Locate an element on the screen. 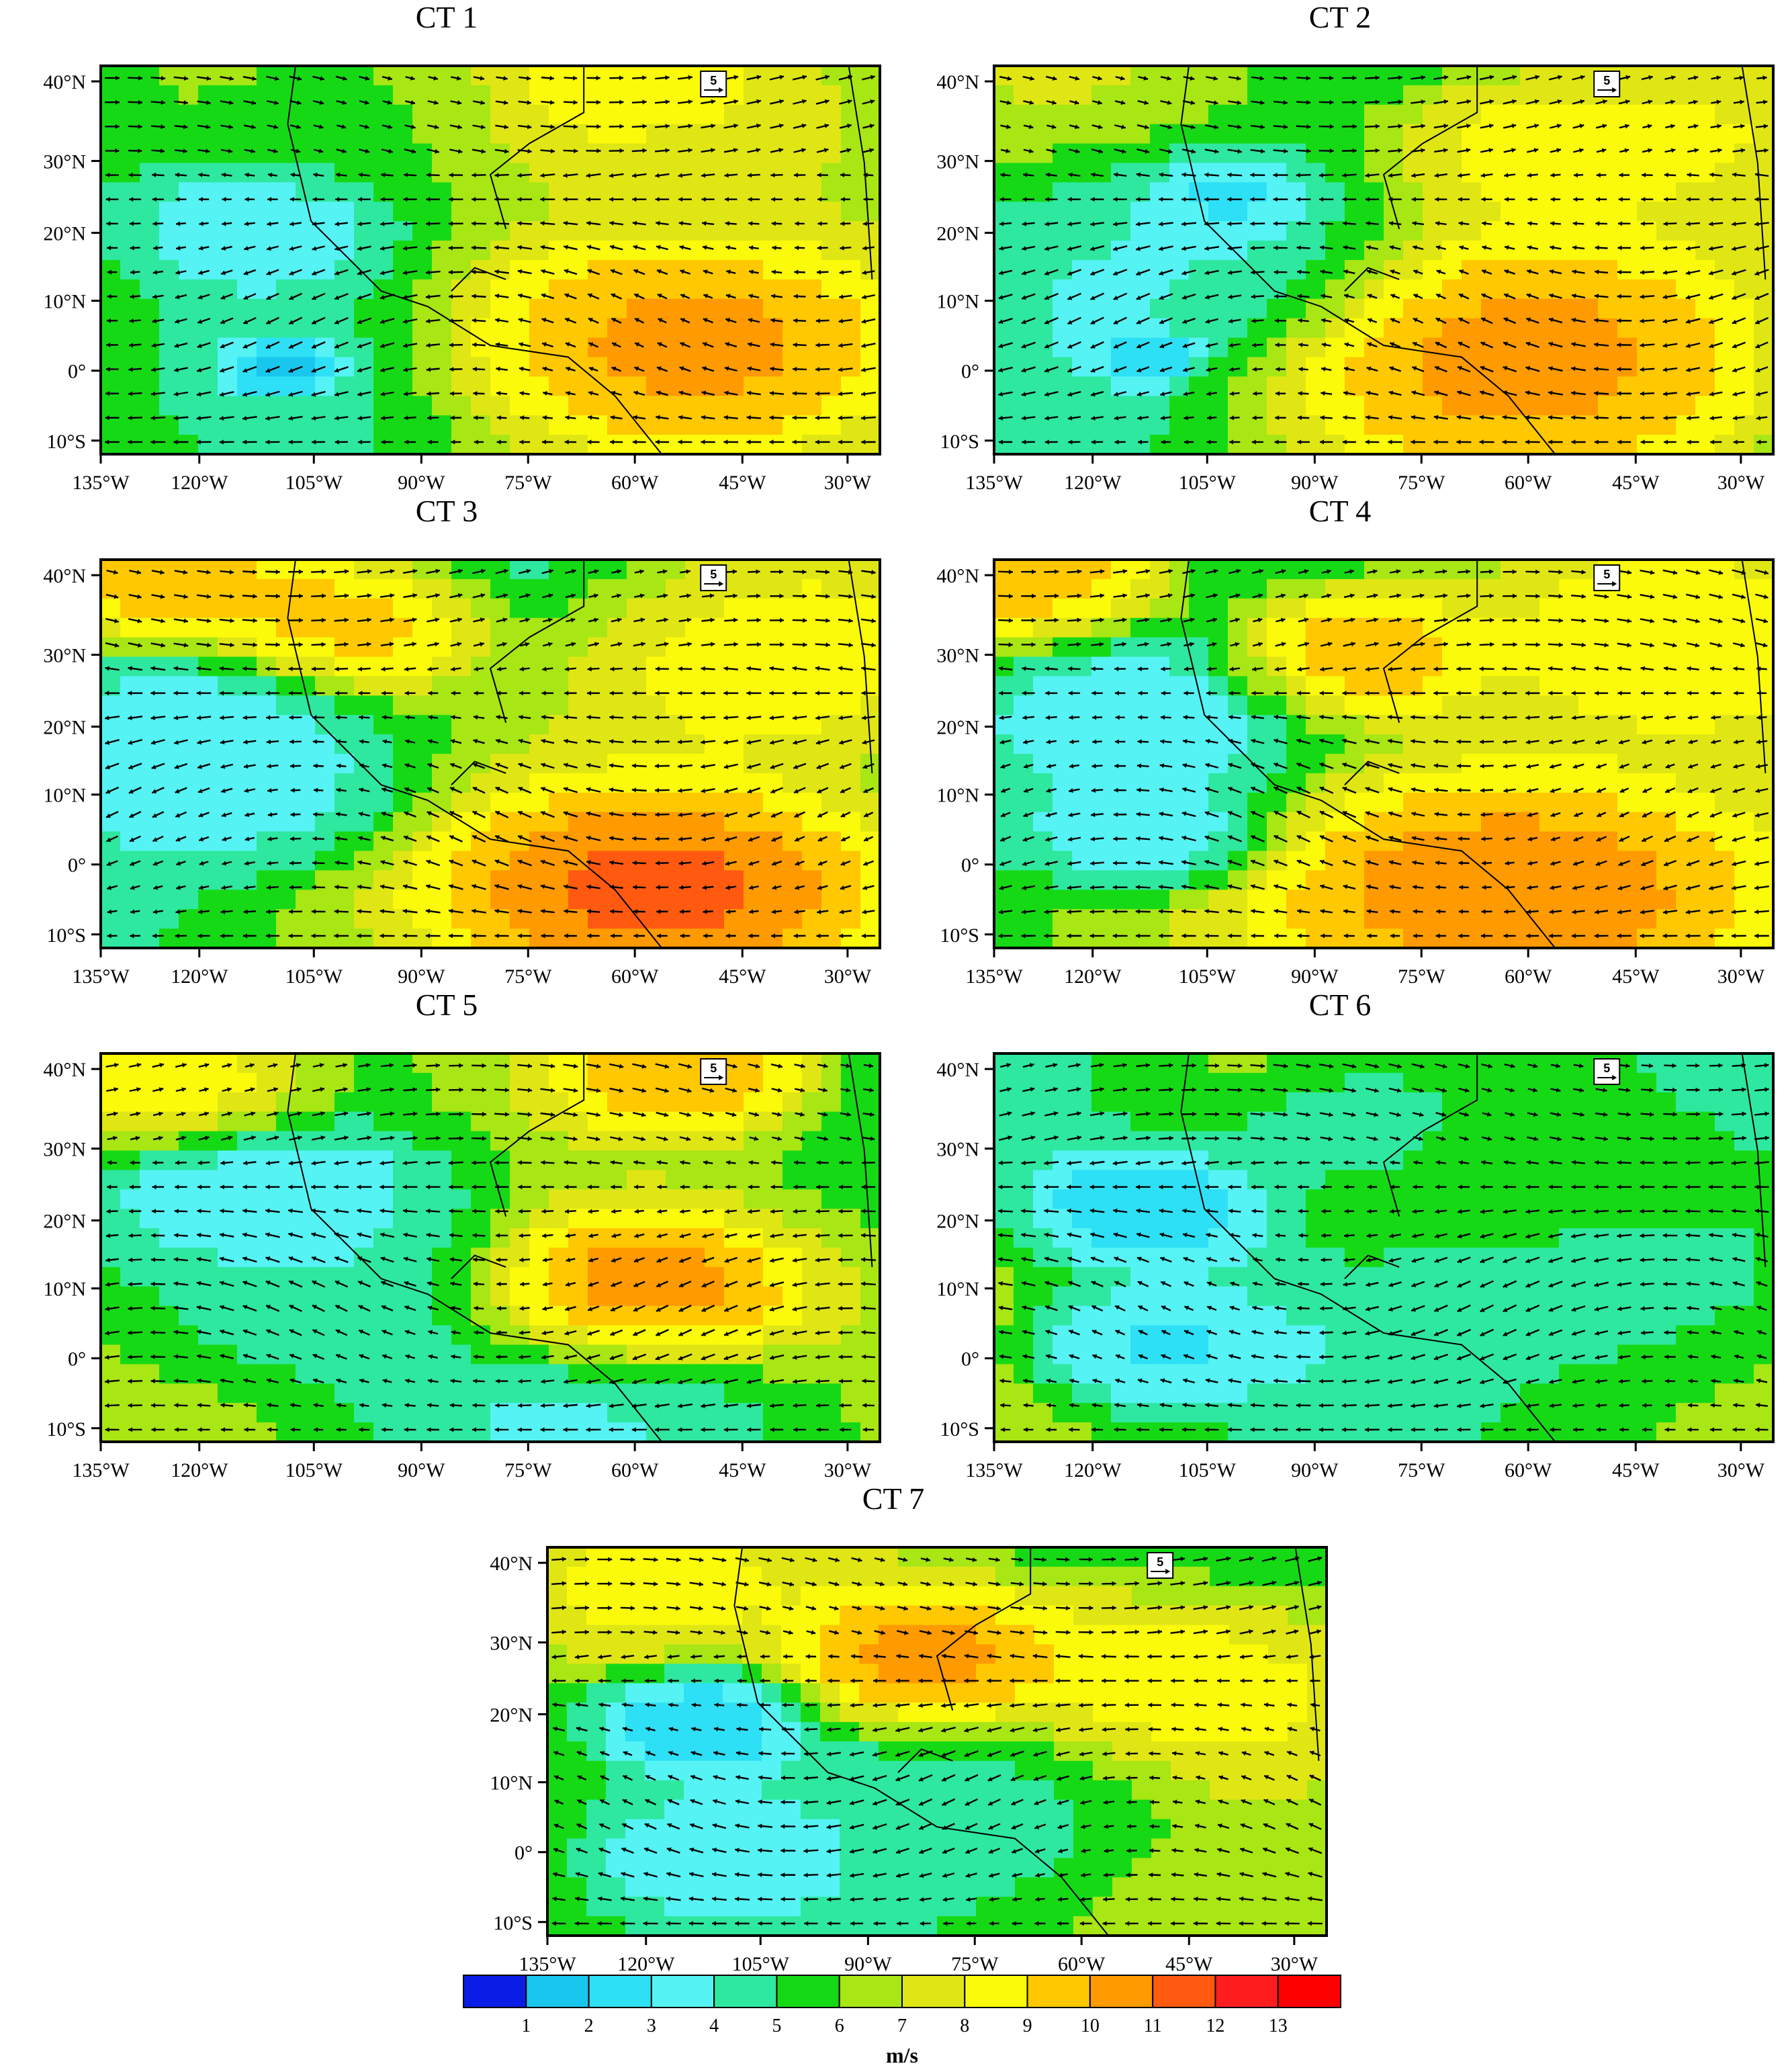  panel-title: CT 2 is located at coordinates (1340, 17).